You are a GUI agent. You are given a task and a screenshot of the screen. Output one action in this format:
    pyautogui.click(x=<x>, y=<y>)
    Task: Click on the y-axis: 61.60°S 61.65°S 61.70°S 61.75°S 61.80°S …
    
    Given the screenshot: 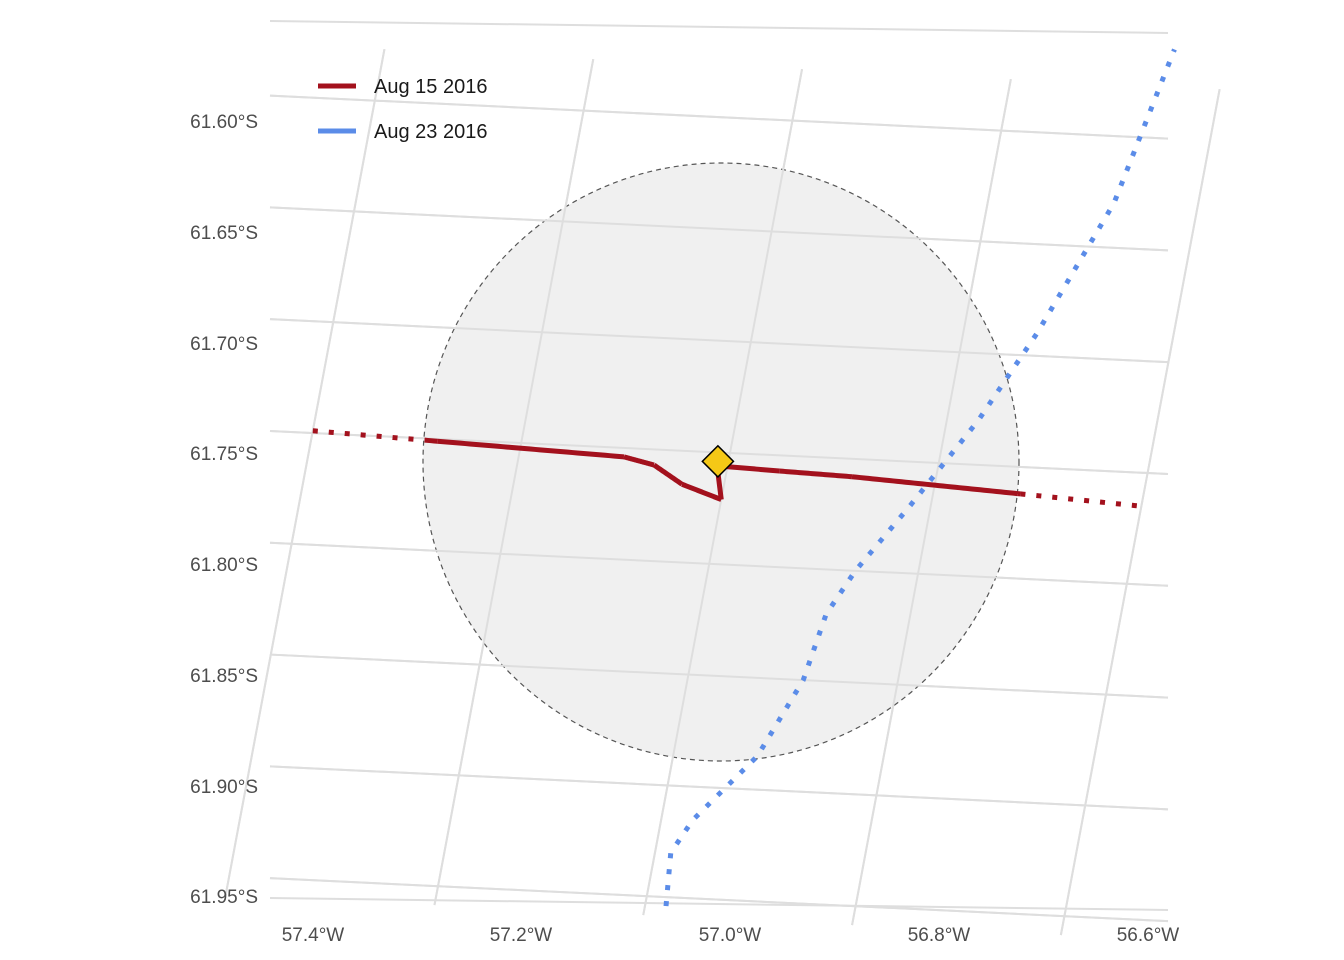 What is the action you would take?
    pyautogui.click(x=224, y=510)
    